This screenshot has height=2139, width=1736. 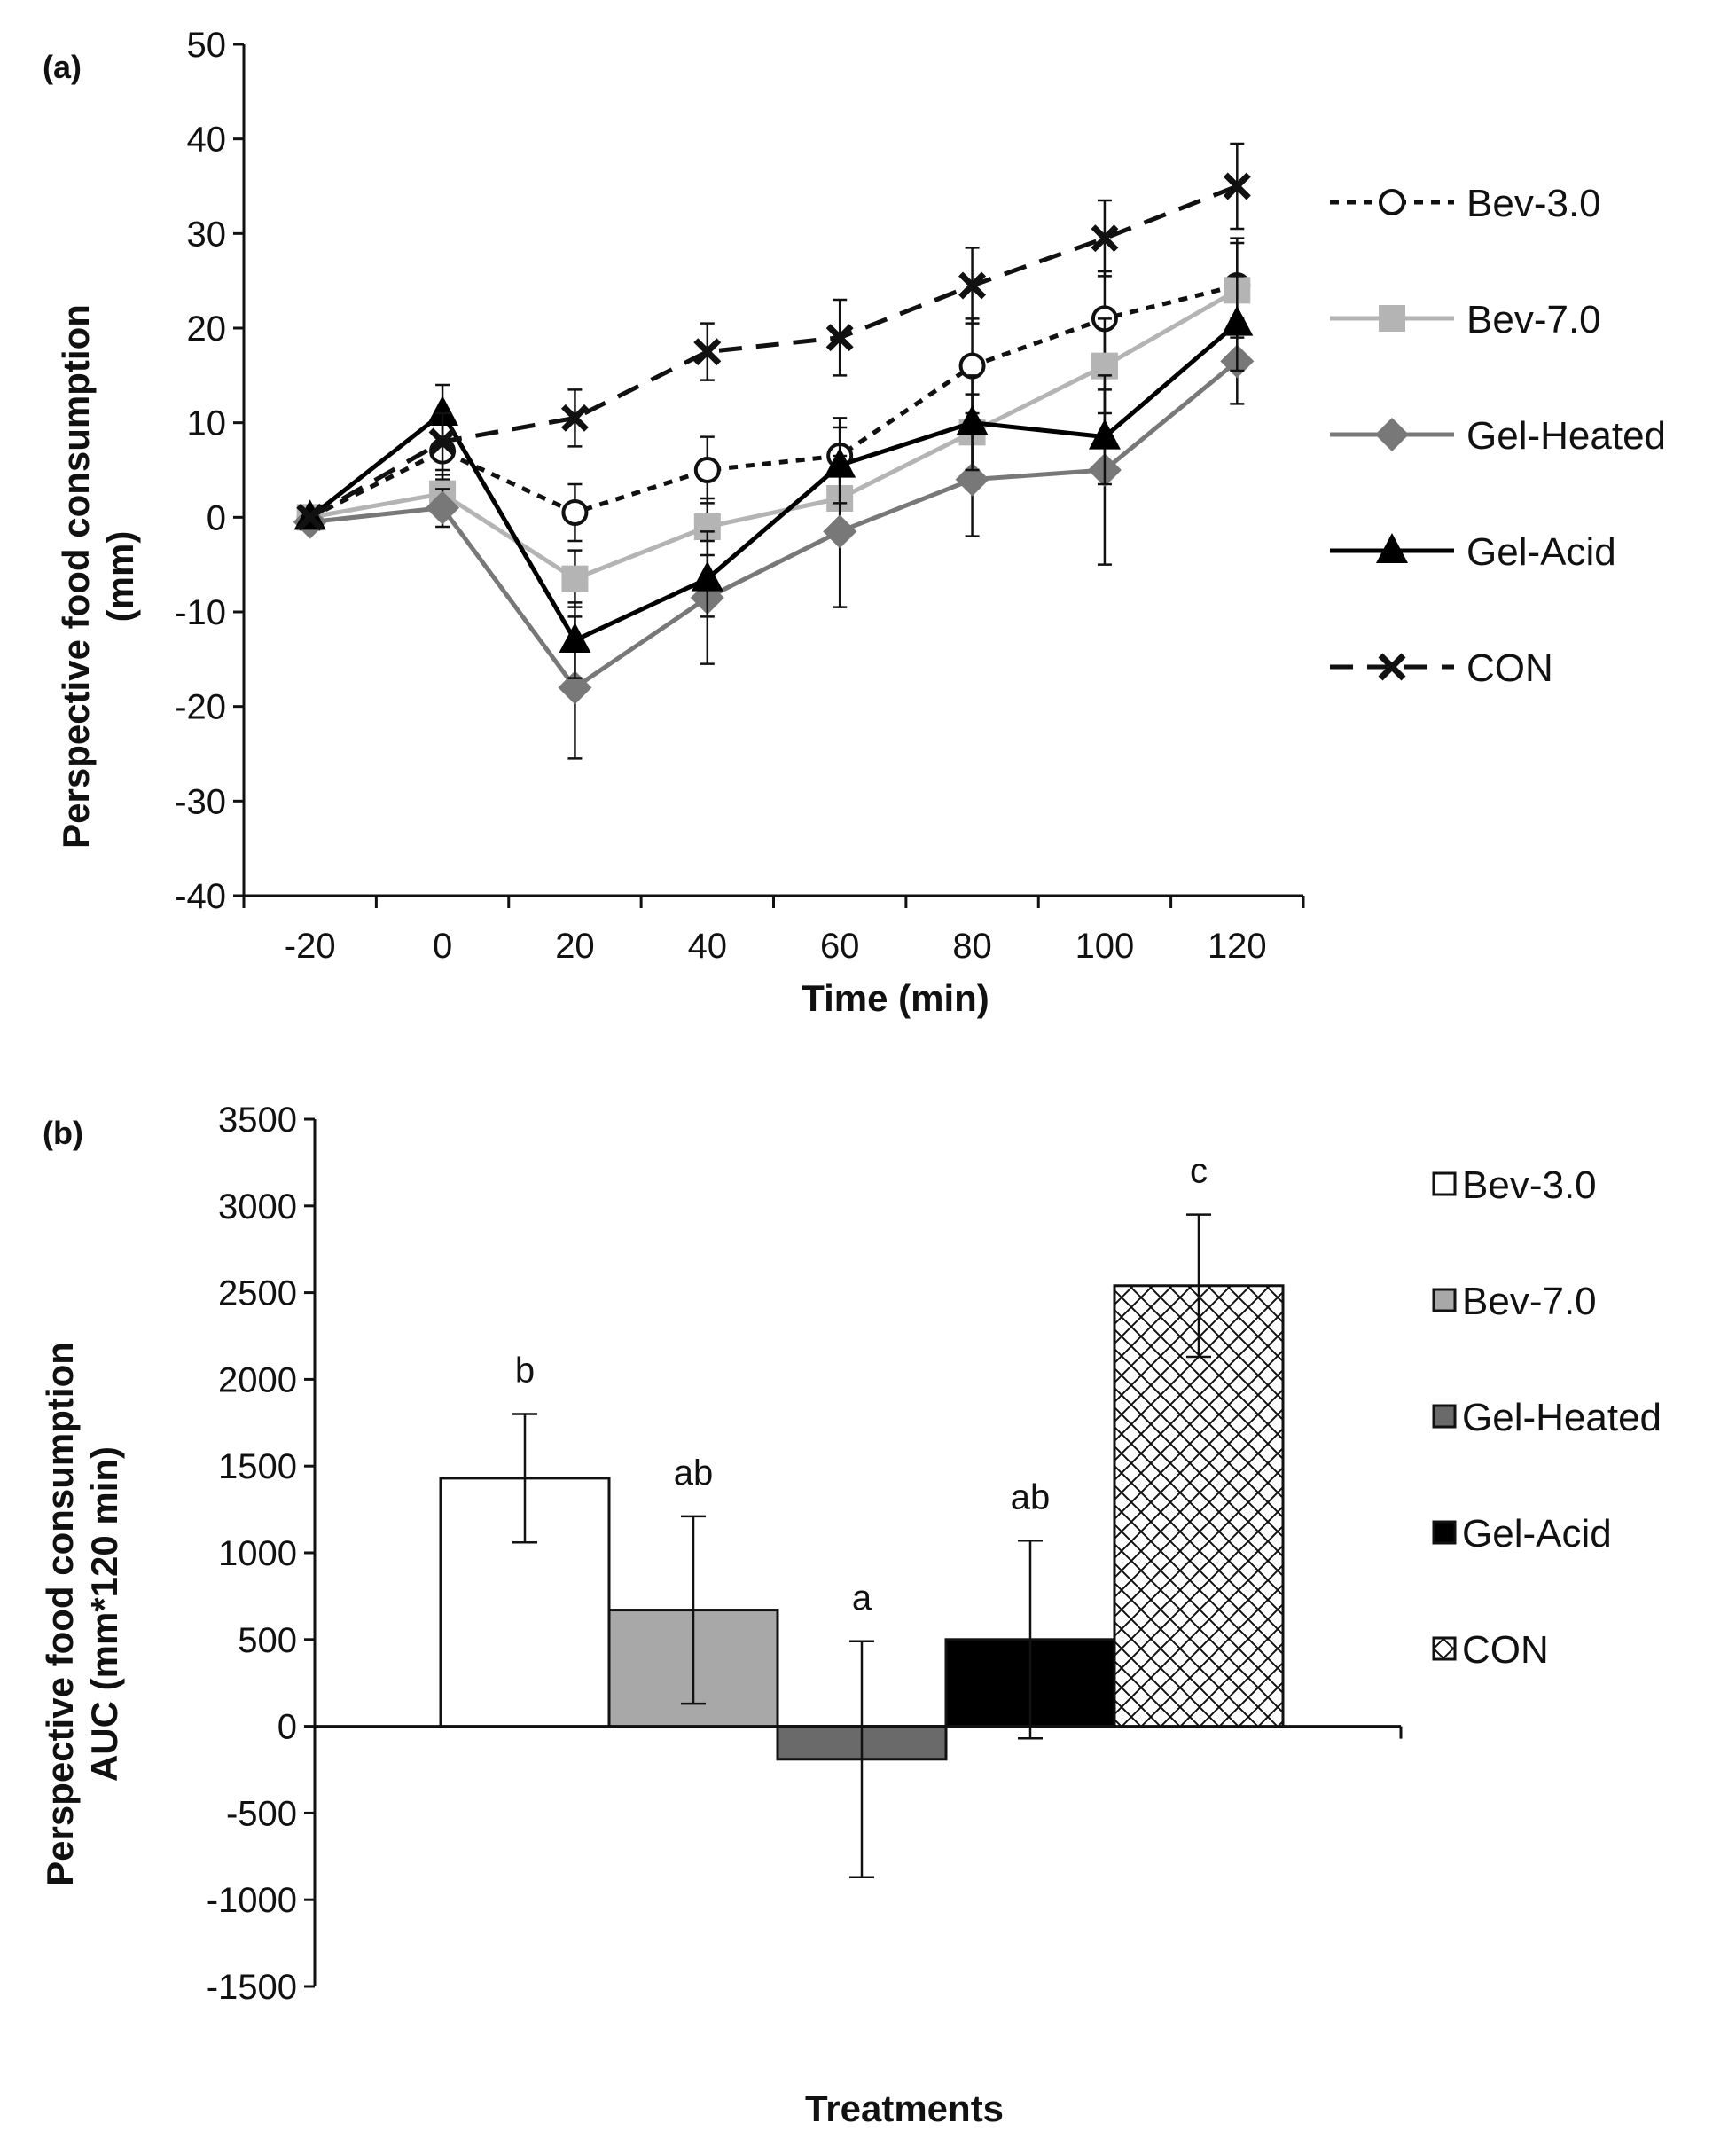 I want to click on panel-label-a: (a), so click(x=62, y=67).